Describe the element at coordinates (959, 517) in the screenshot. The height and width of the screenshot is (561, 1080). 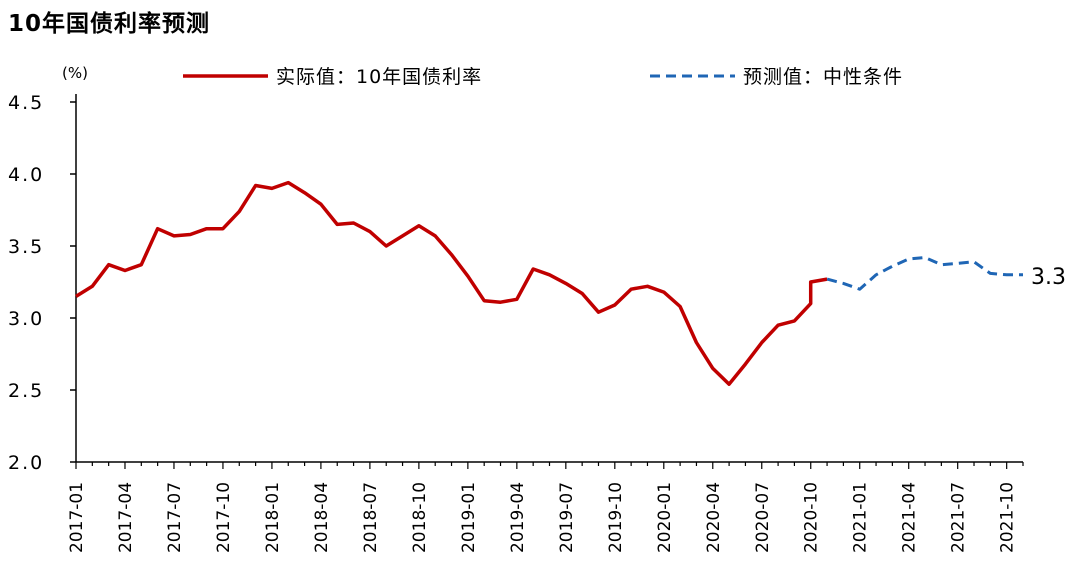
I see `x-tick-label: 2021-07` at that location.